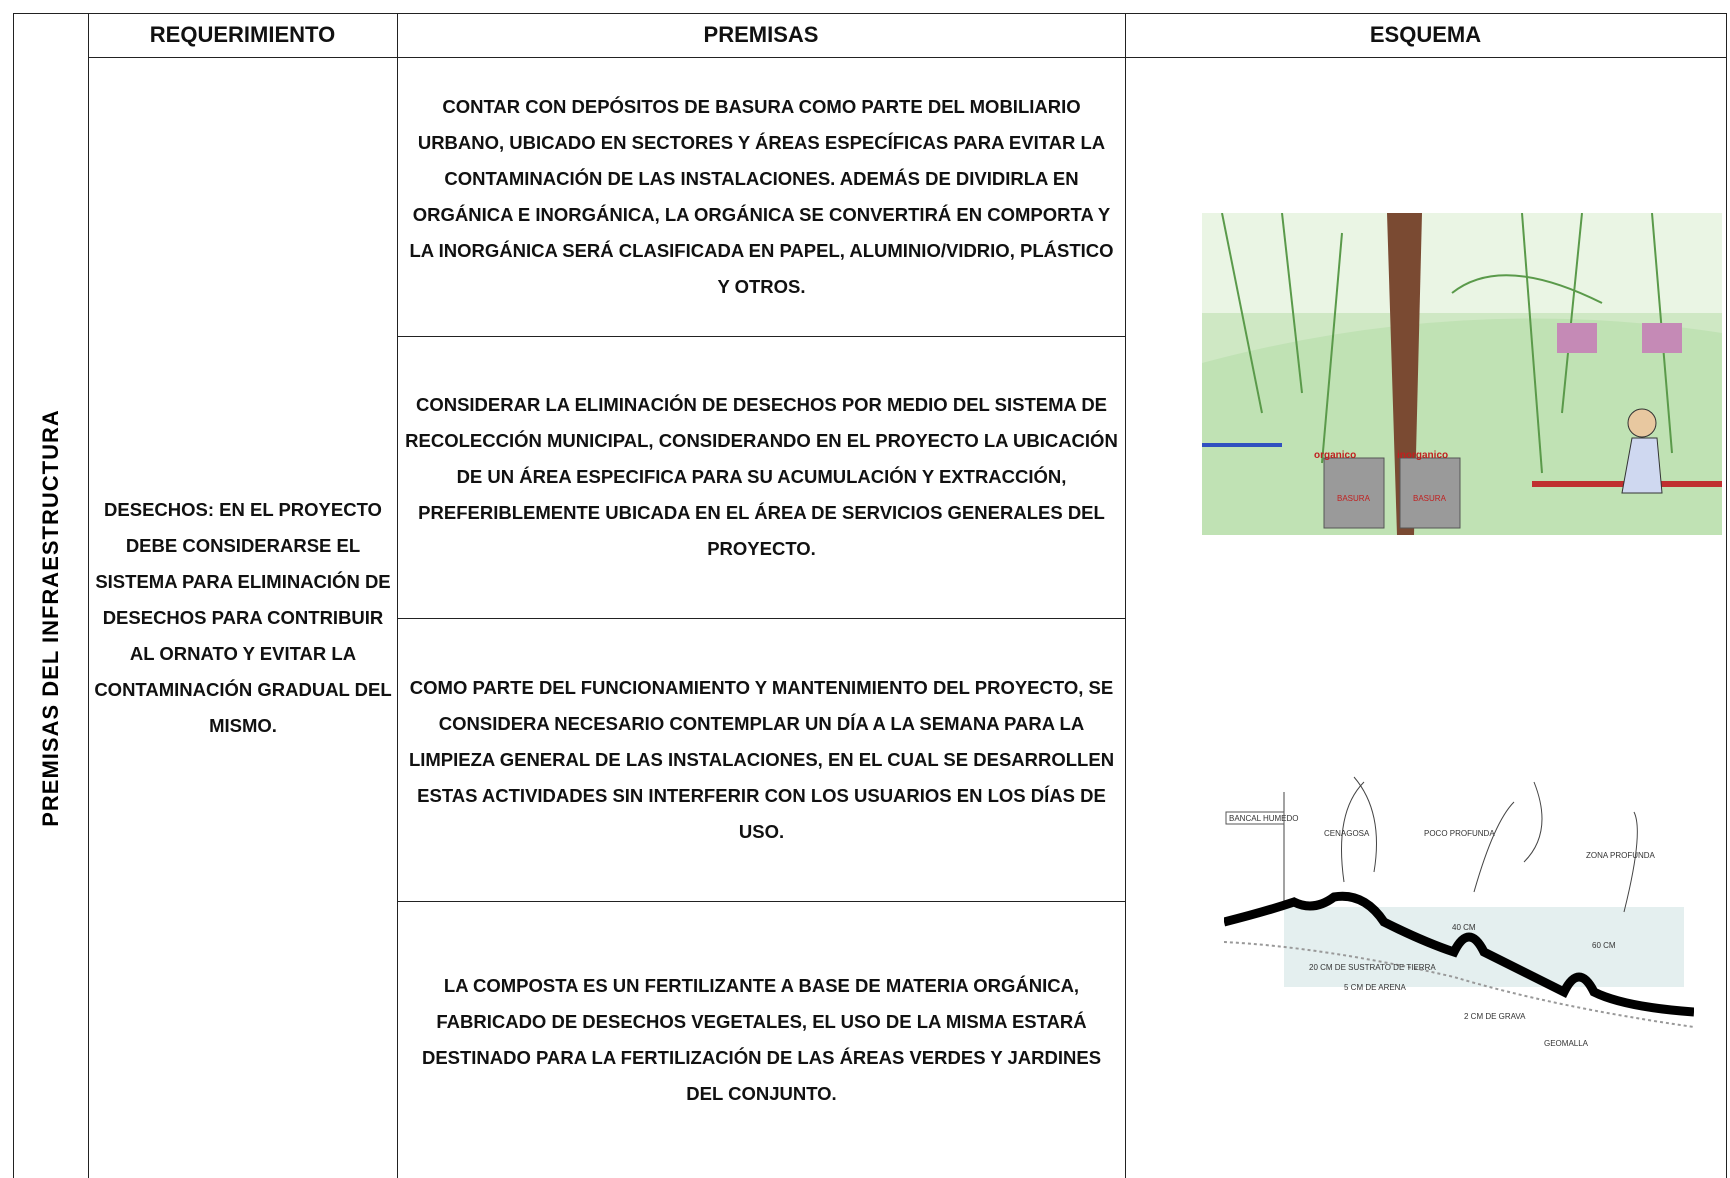 This screenshot has width=1730, height=1178. I want to click on image-label: 60 CM, so click(1604, 945).